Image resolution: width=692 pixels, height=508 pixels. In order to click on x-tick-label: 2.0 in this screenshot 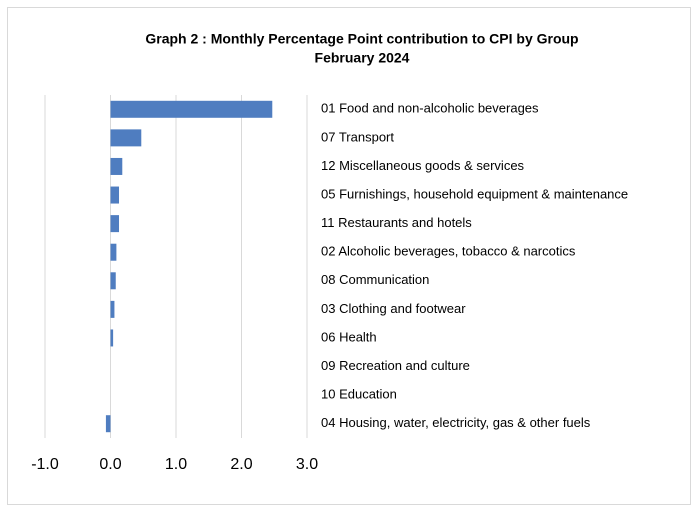, I will do `click(241, 464)`.